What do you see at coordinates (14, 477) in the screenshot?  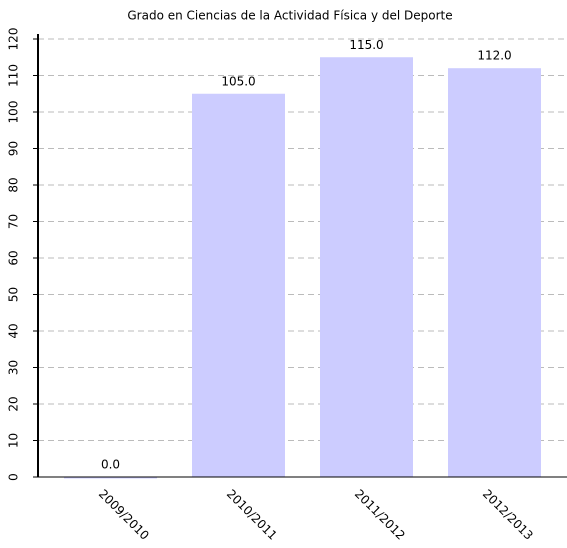 I see `y-tick-label: 0` at bounding box center [14, 477].